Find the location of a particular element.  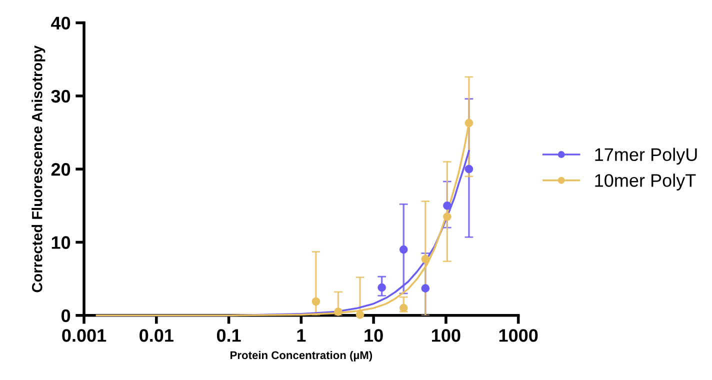

x-tick-label: 100 is located at coordinates (446, 335).